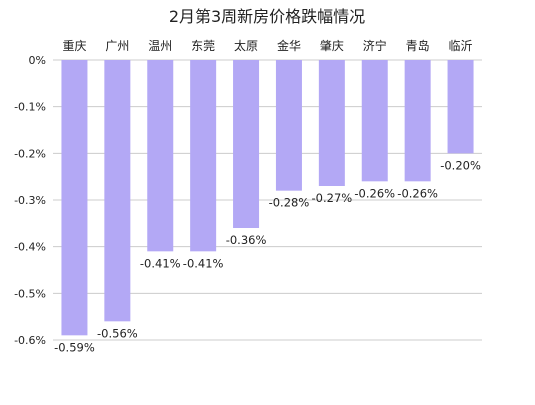  I want to click on data-label: -0.56%, so click(117, 333).